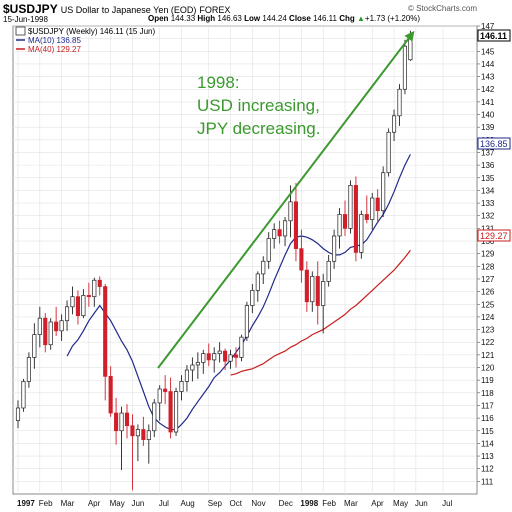  What do you see at coordinates (488, 304) in the screenshot?
I see `y-tick-label: 125` at bounding box center [488, 304].